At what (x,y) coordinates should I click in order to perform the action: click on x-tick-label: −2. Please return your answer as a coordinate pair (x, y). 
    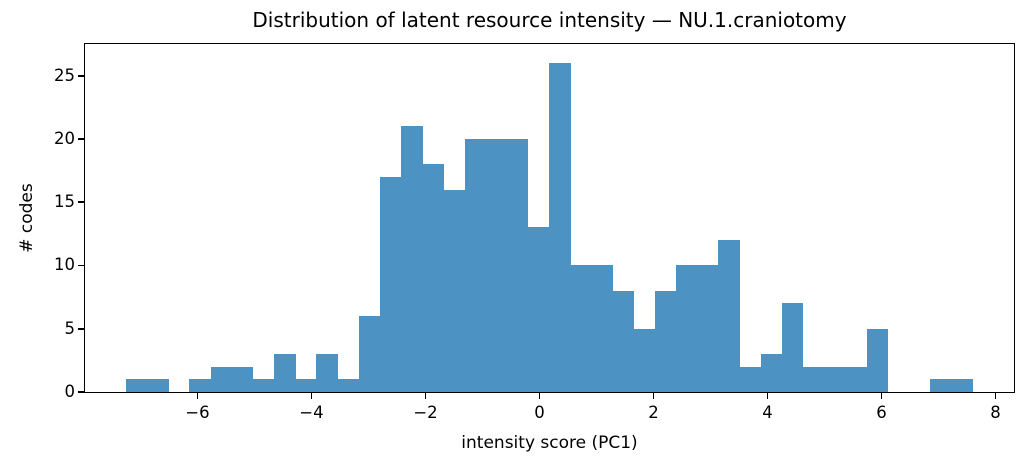
    Looking at the image, I should click on (425, 412).